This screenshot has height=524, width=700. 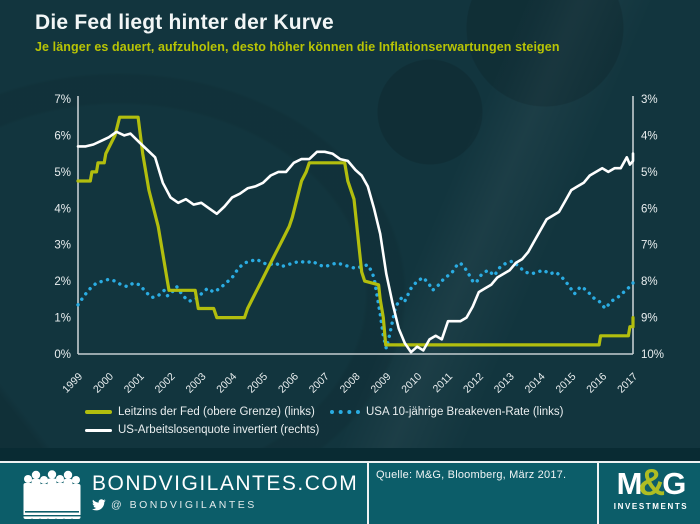 What do you see at coordinates (345, 412) in the screenshot?
I see `breakeven-dots-swatch` at bounding box center [345, 412].